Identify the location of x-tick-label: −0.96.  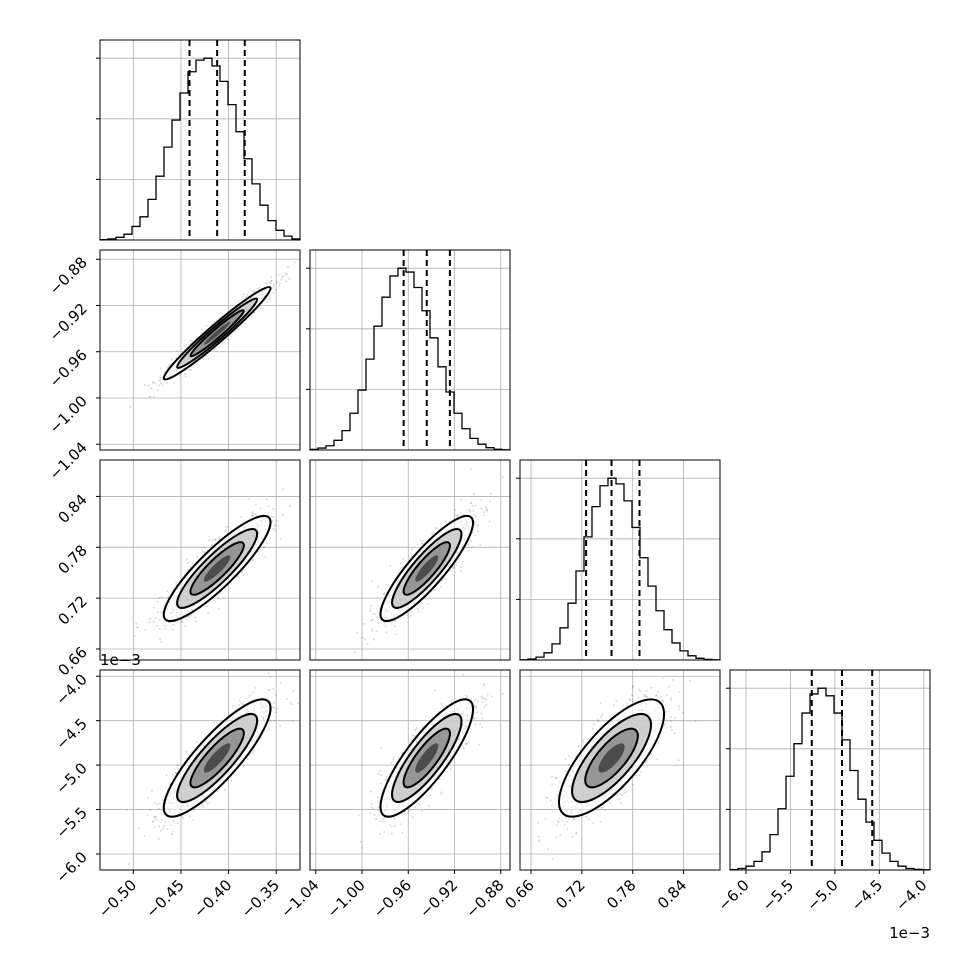
(392, 898).